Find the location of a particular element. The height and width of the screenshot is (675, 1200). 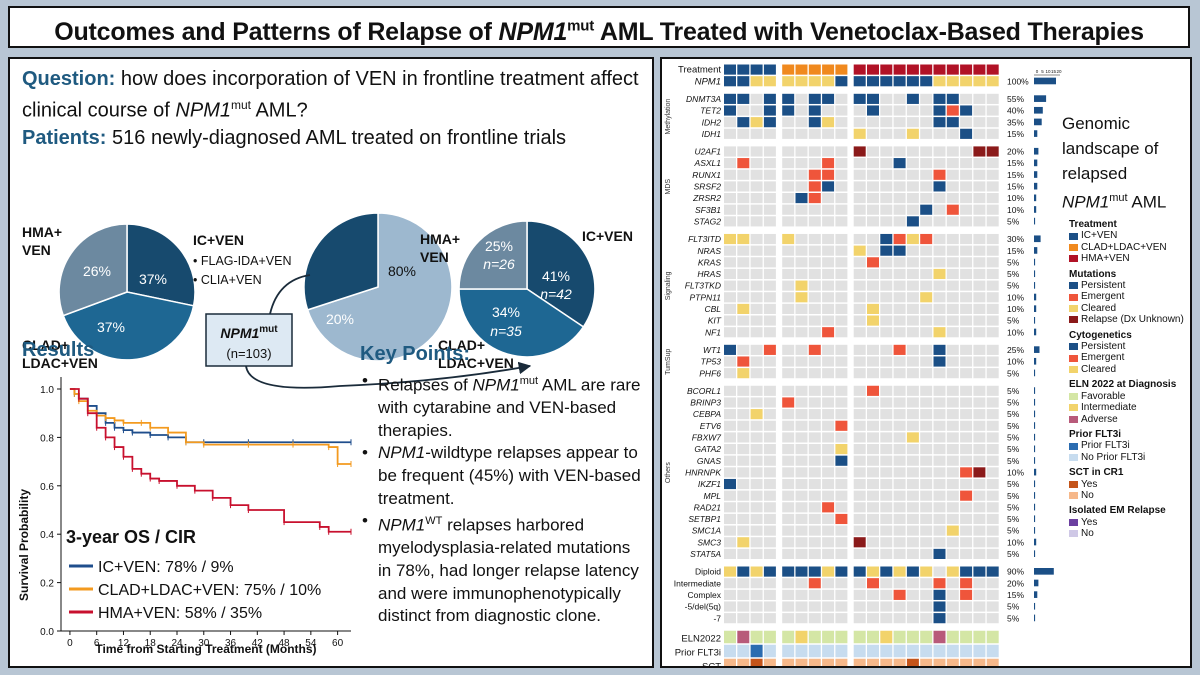

onco-gene-label: FBXW7 is located at coordinates (707, 438).